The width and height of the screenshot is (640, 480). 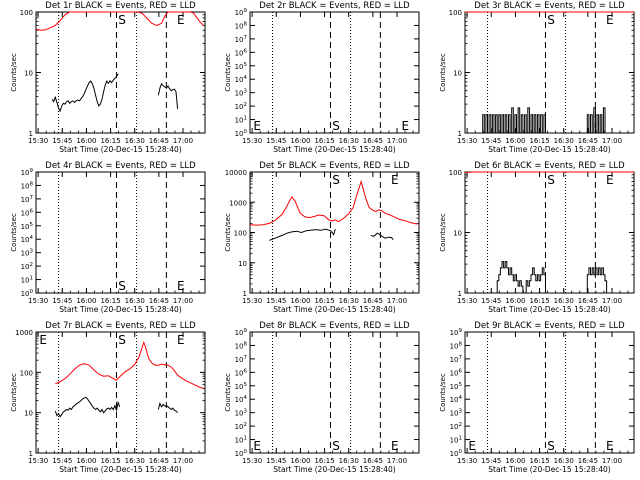 I want to click on panel-title: Det 2r BLACK = Events, RED = LLD, so click(x=334, y=6).